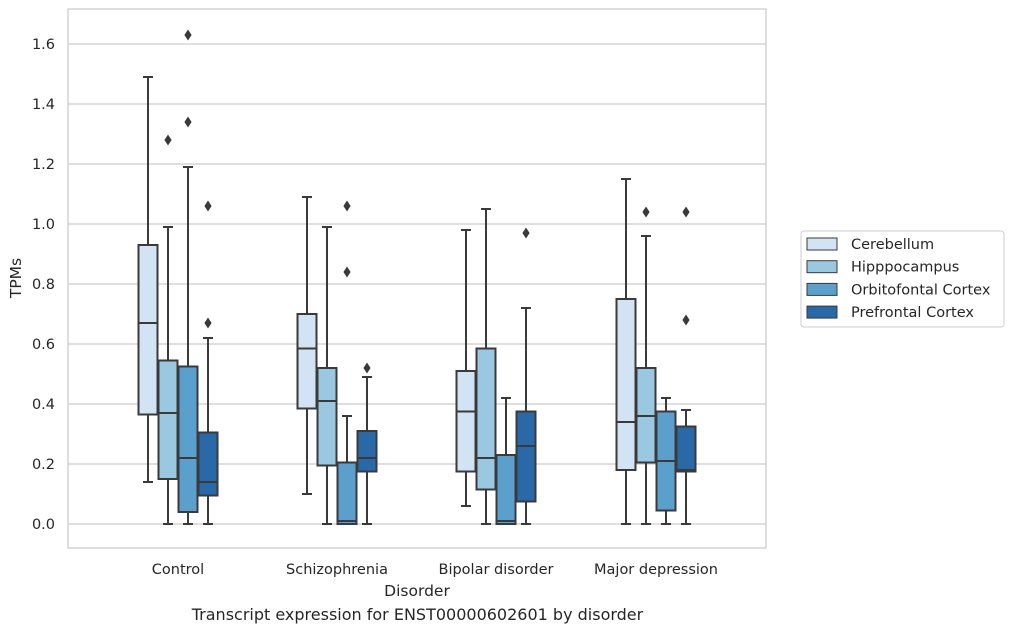 This screenshot has width=1014, height=634. Describe the element at coordinates (905, 268) in the screenshot. I see `legend-label: Hipppocampus` at that location.